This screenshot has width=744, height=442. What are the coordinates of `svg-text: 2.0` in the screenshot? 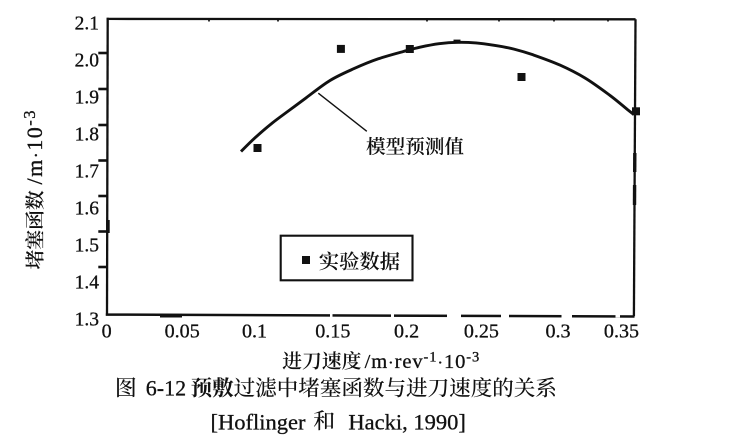 It's located at (87, 61).